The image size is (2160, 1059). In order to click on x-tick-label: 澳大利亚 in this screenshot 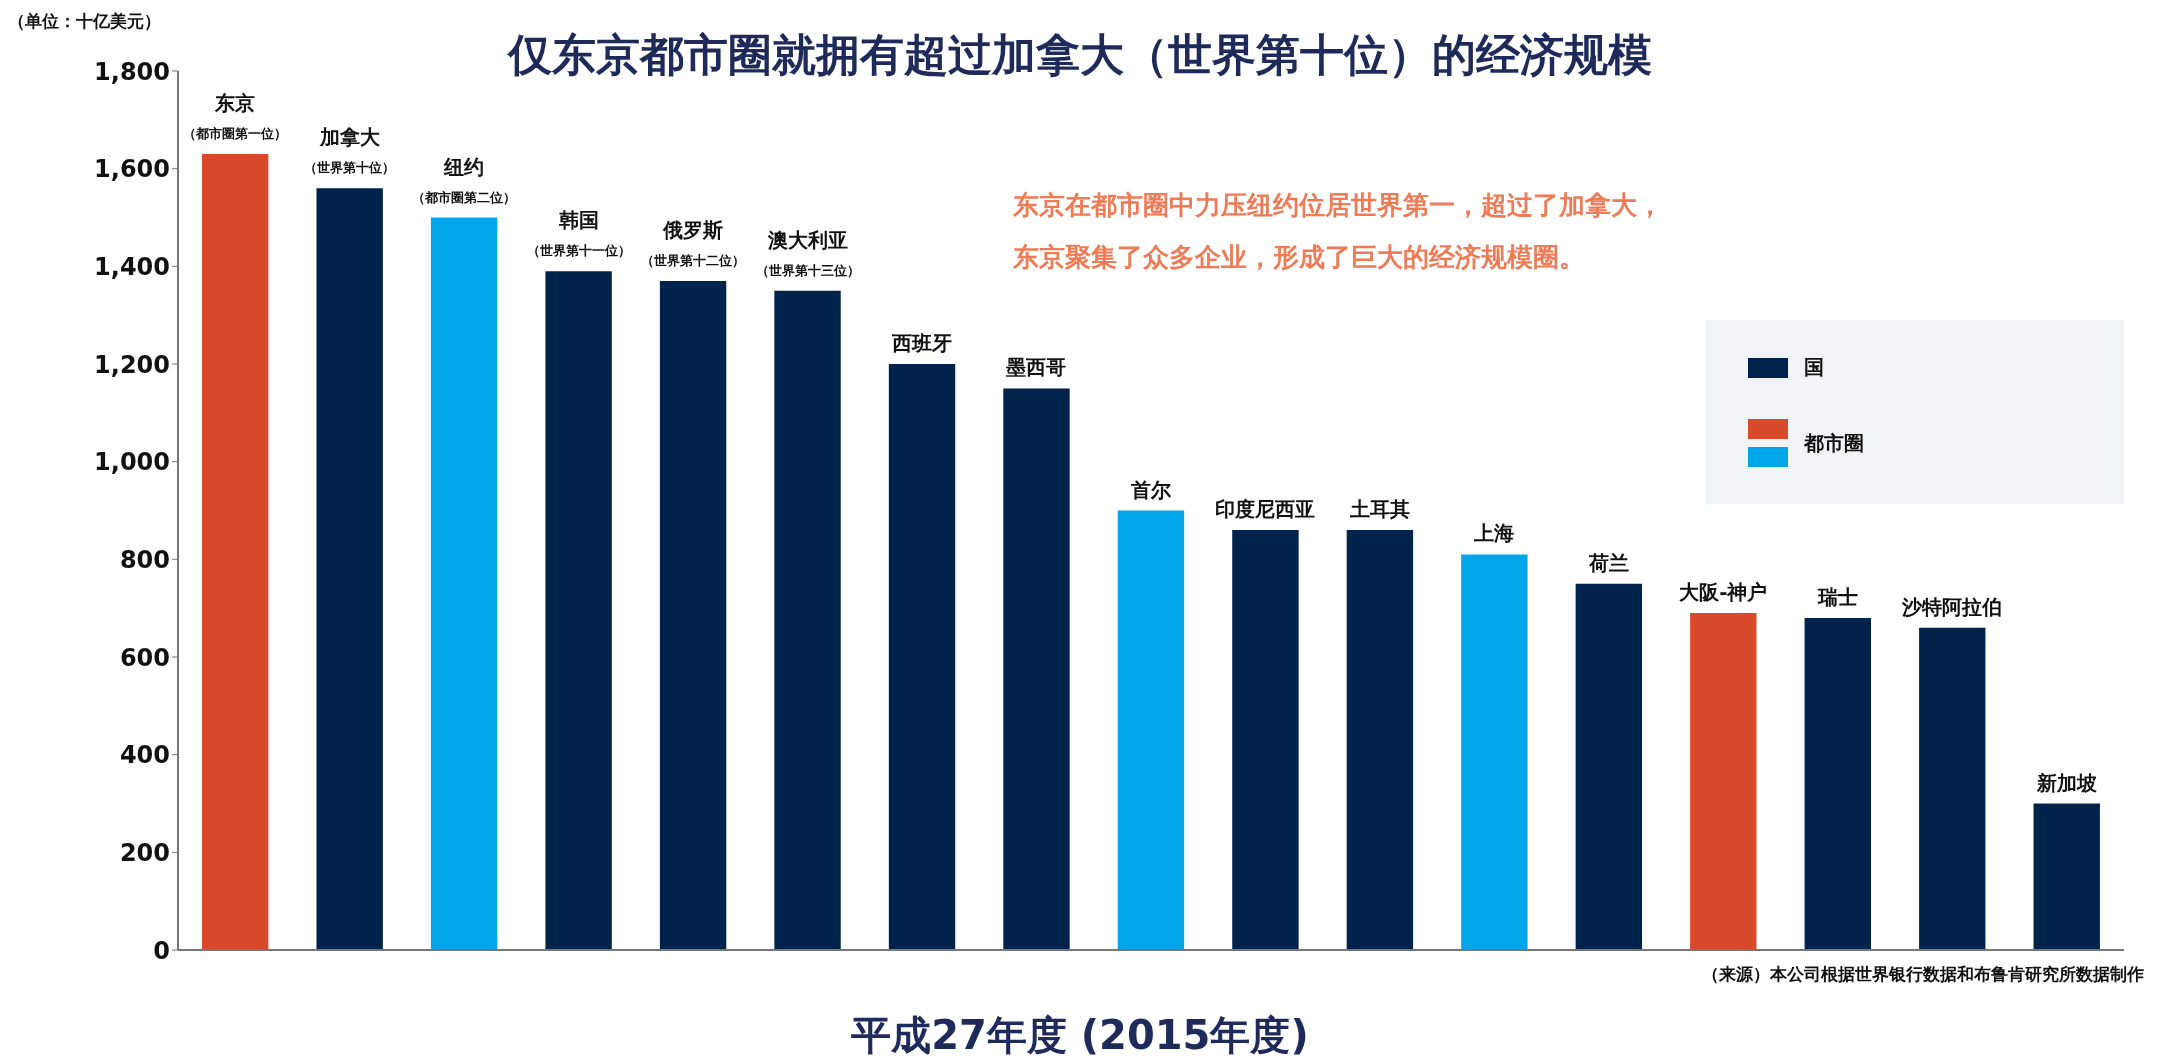, I will do `click(807, 239)`.